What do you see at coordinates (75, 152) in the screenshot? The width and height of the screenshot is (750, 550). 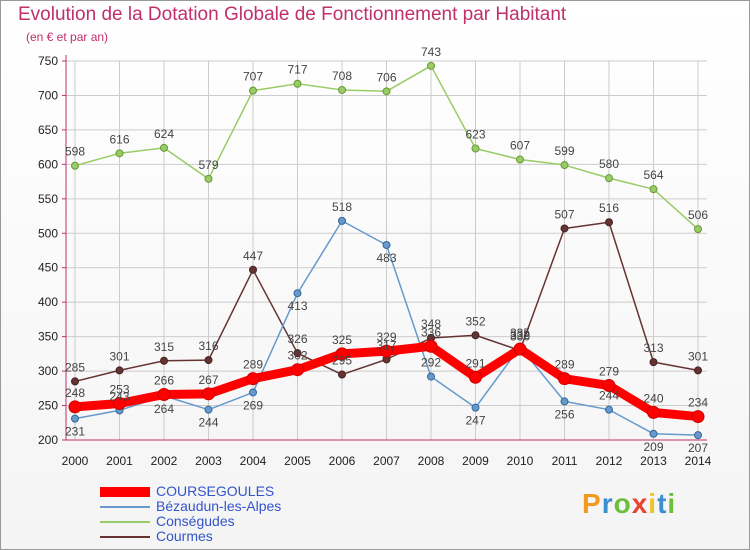 I see `data-label: 598` at bounding box center [75, 152].